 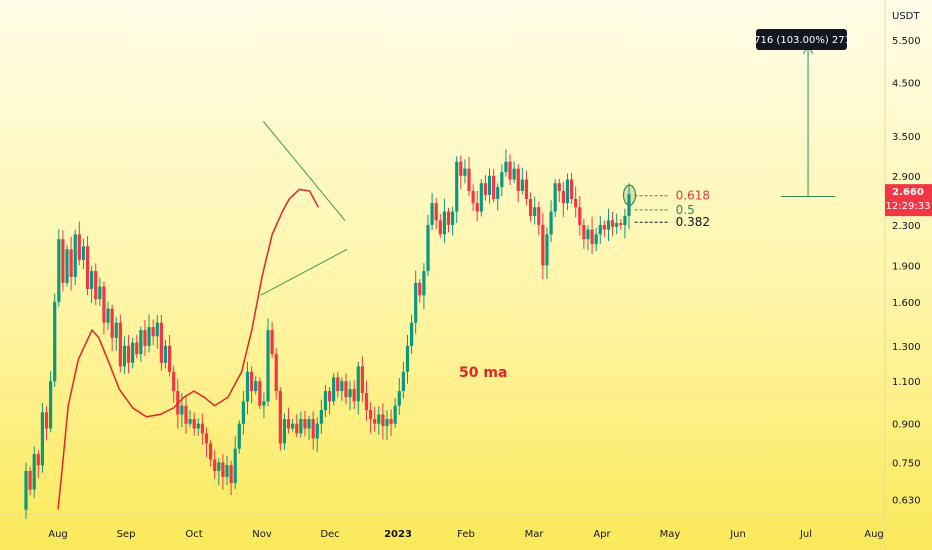 I want to click on time-tick-label: Oct, so click(x=193, y=534).